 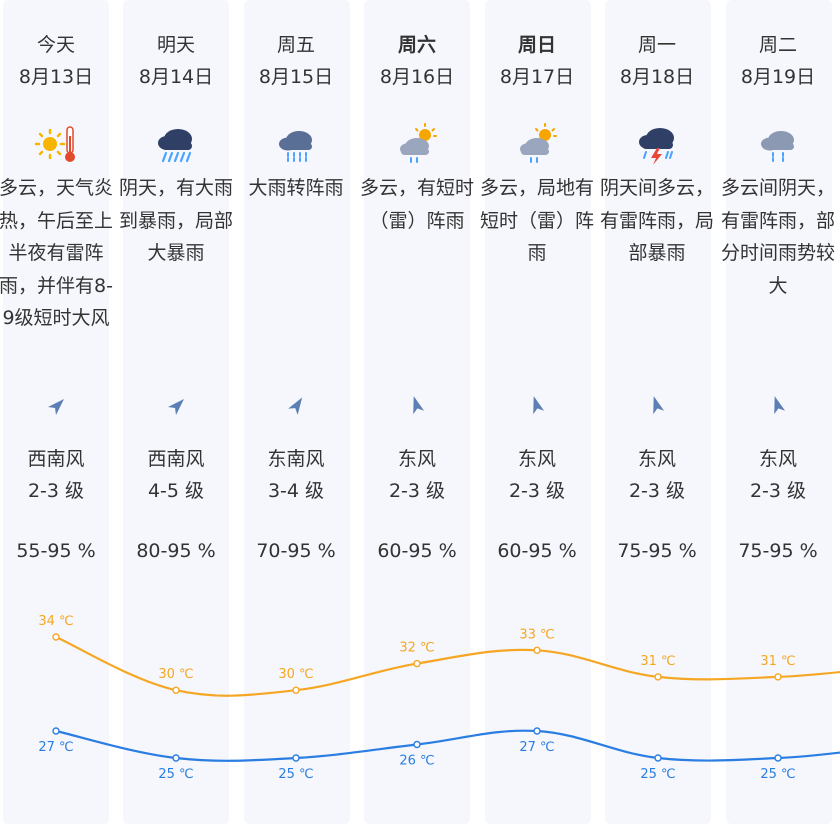 What do you see at coordinates (416, 648) in the screenshot?
I see `high-temp-label: 32 ℃` at bounding box center [416, 648].